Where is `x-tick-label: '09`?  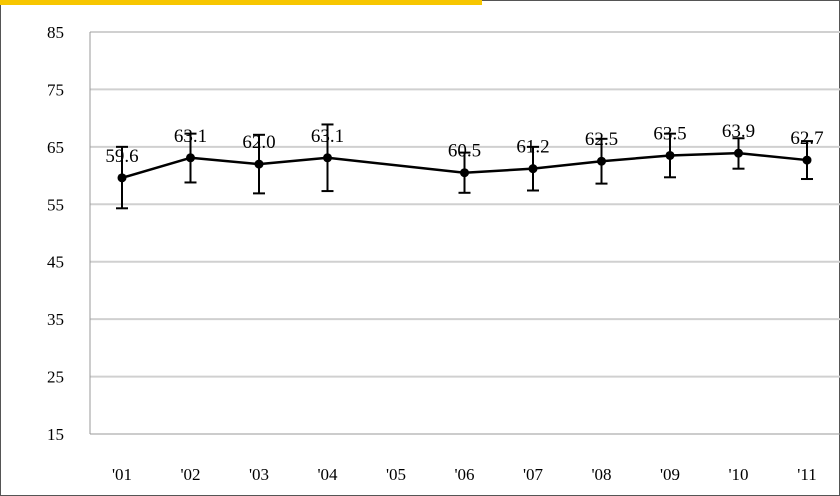 x-tick-label: '09 is located at coordinates (670, 474).